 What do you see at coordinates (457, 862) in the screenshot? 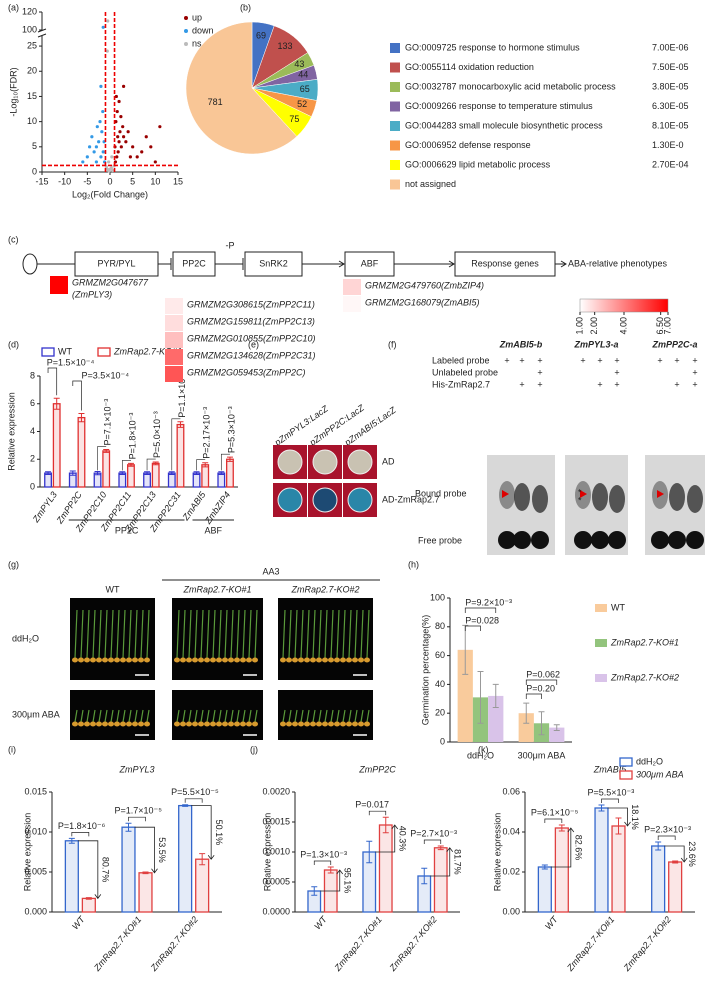
I see `change-label: 81.7%` at bounding box center [457, 862].